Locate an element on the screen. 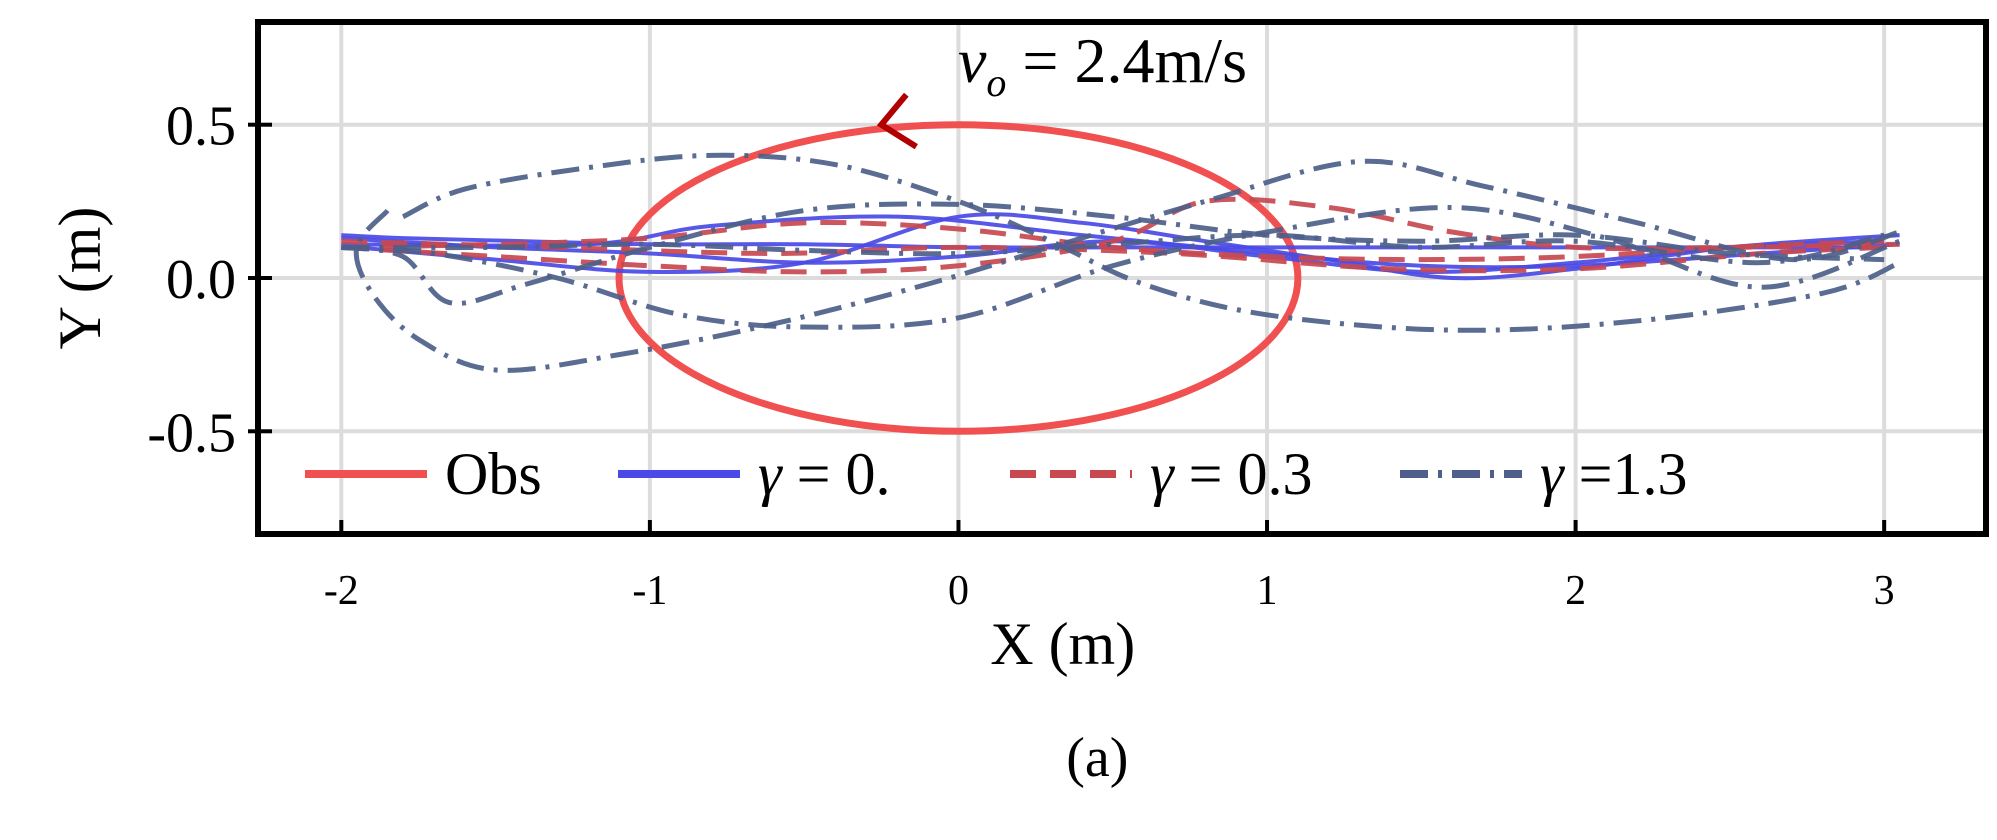 This screenshot has width=1997, height=840. x-axis-label: X (m) is located at coordinates (1062, 644).